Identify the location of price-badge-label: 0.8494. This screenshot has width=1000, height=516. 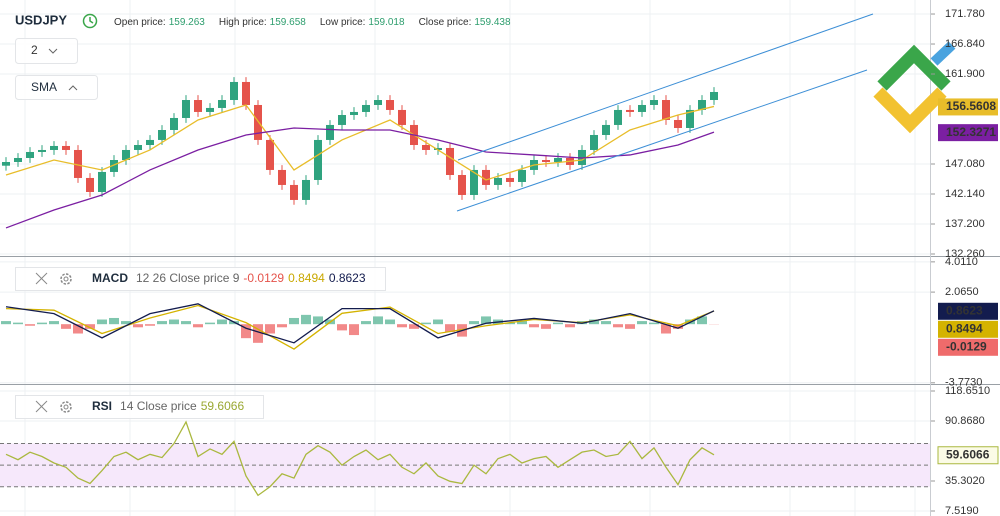
(964, 328).